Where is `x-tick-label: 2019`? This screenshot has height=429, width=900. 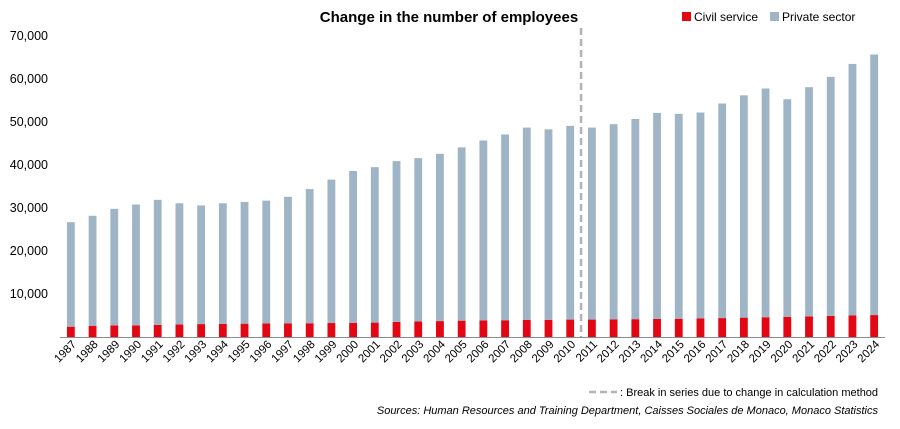 x-tick-label: 2019 is located at coordinates (760, 352).